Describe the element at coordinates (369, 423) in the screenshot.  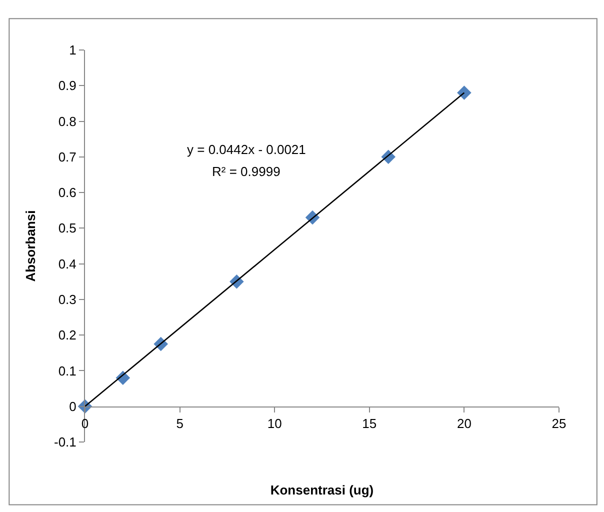
I see `x-tick-label: 15` at that location.